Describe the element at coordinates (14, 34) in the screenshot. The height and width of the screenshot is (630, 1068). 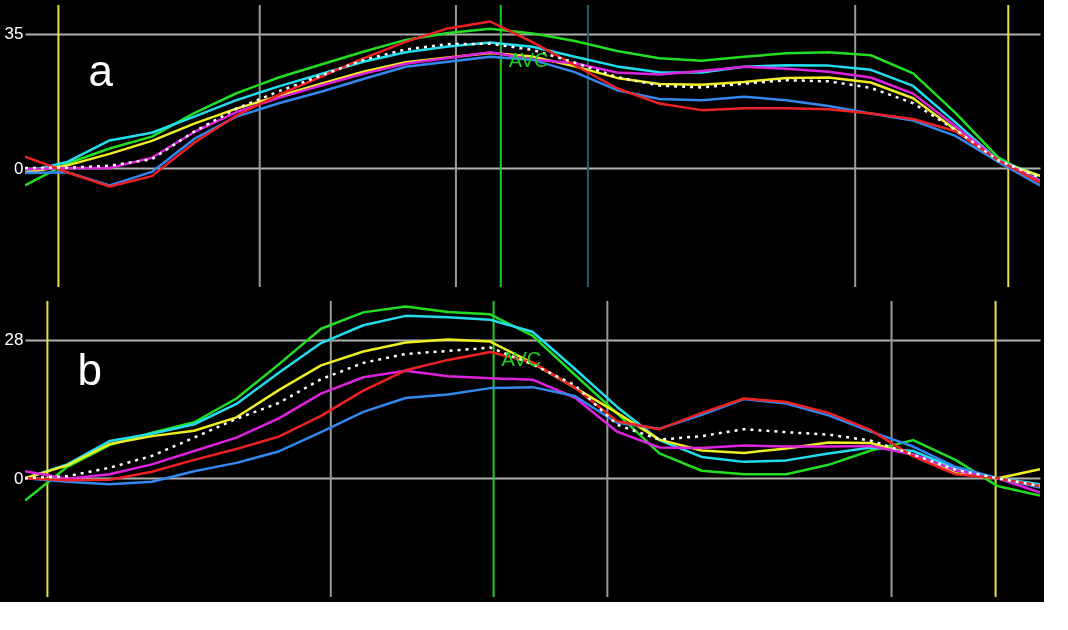
I see `y-tick-label: 35` at that location.